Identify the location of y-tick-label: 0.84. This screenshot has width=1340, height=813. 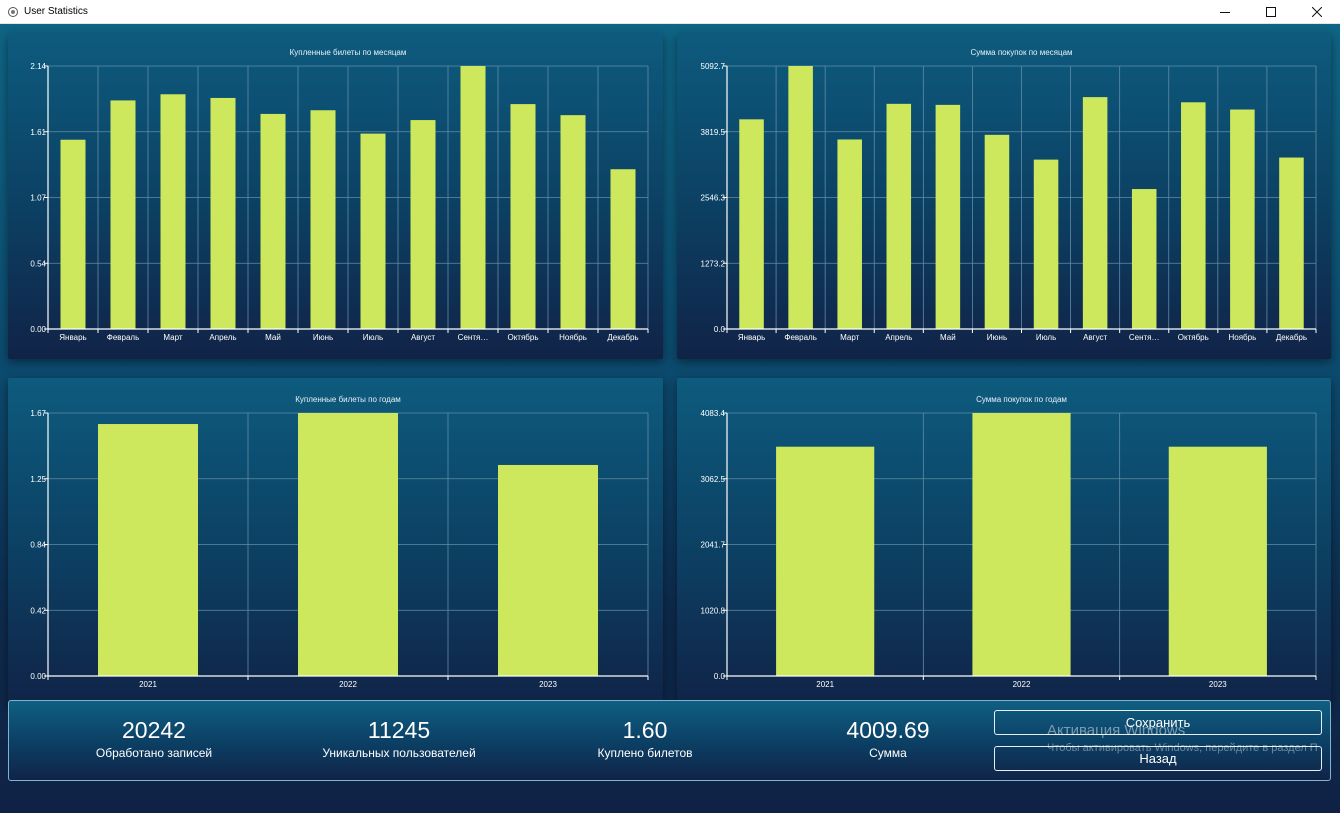
(38, 545).